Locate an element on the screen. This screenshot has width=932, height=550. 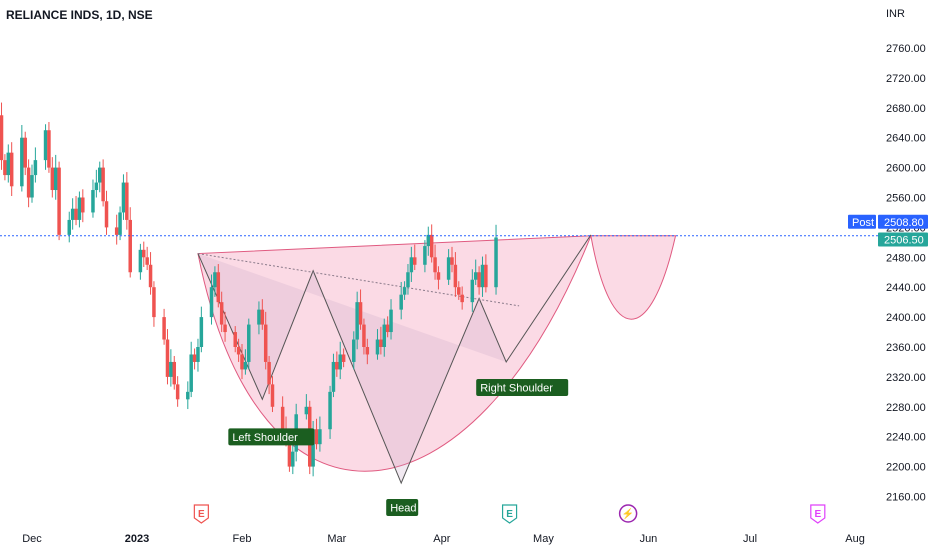
event-badge is located at coordinates (628, 513).